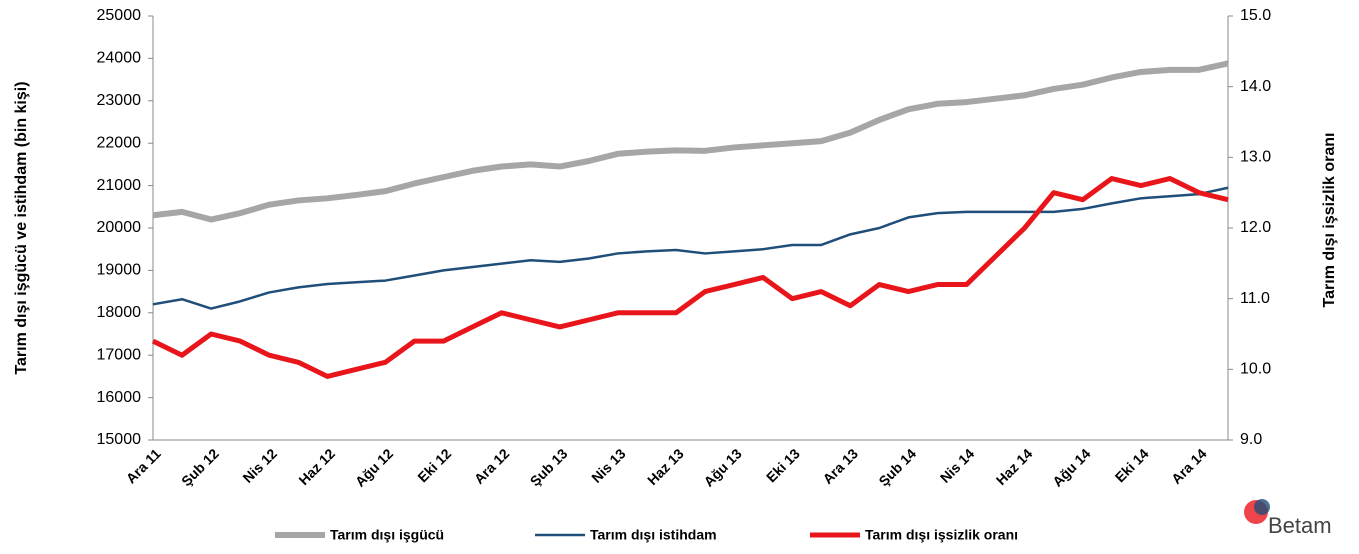  Describe the element at coordinates (119, 312) in the screenshot. I see `y-tick-label: 18000` at that location.